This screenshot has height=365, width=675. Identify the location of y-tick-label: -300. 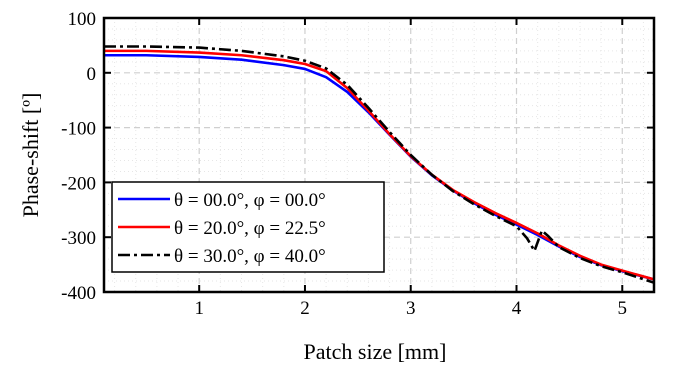
(78, 238).